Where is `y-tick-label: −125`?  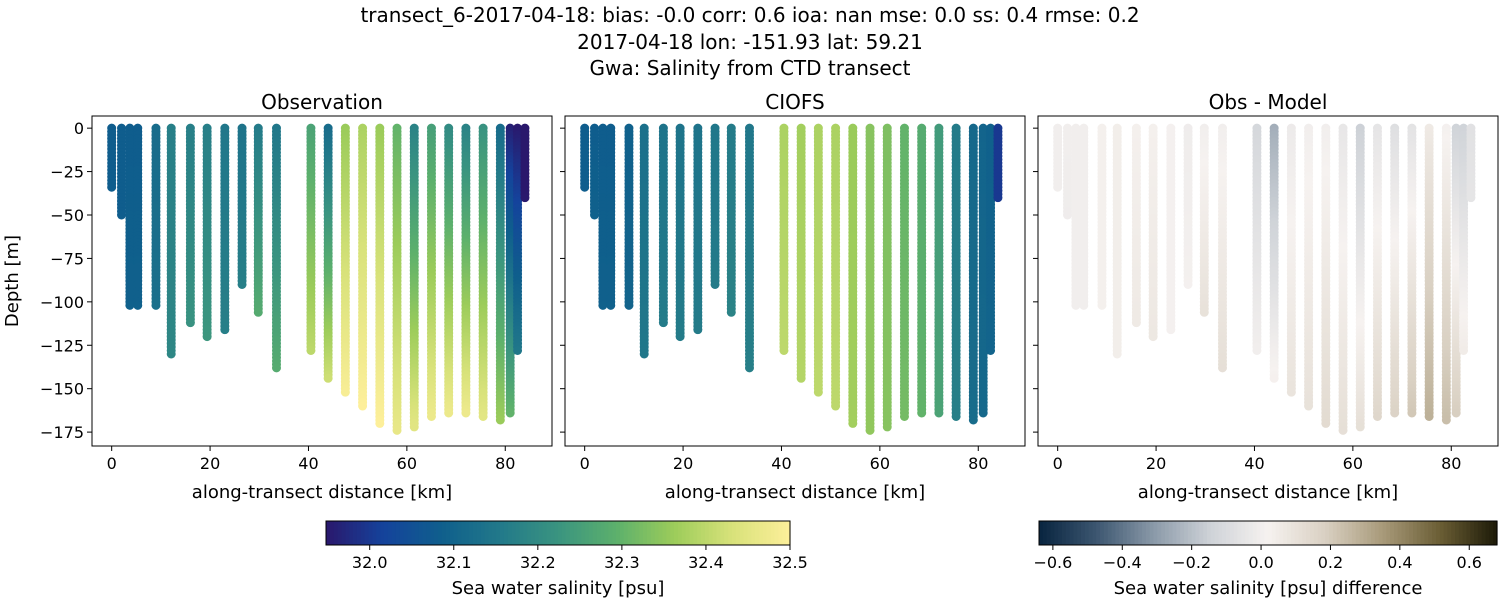 y-tick-label: −125 is located at coordinates (62, 345).